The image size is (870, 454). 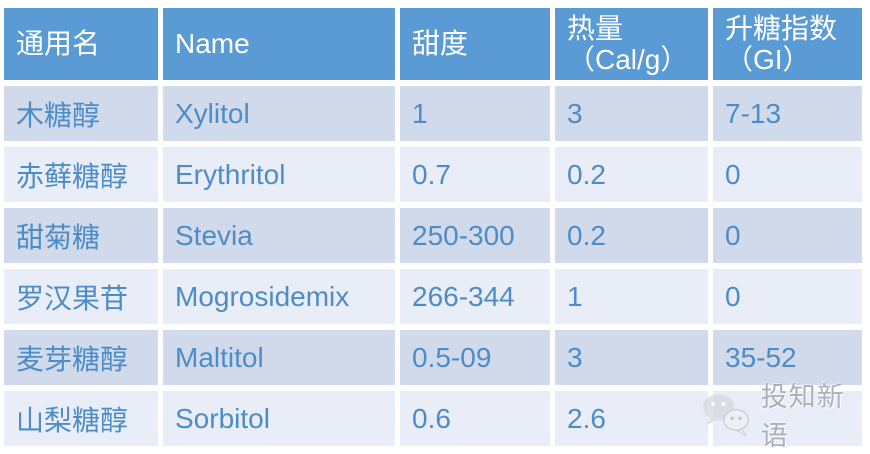 I want to click on table-cell: Mogrosidemix, so click(x=279, y=296).